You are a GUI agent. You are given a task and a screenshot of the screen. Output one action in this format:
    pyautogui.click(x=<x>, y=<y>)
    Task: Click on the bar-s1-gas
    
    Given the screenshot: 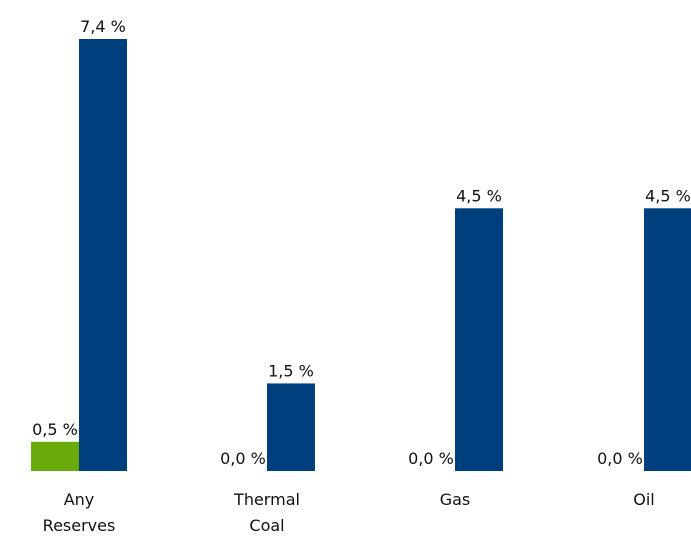 What is the action you would take?
    pyautogui.click(x=479, y=339)
    